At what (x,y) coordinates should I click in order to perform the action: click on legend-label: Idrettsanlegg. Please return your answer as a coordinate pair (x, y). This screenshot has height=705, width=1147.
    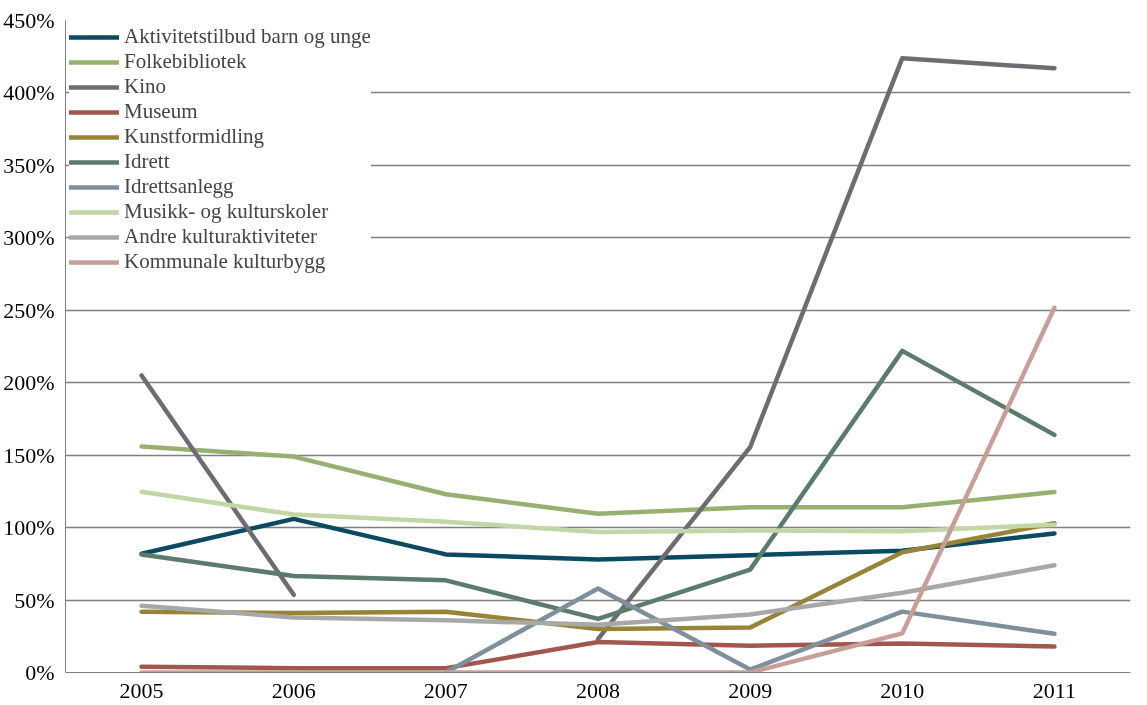
    Looking at the image, I should click on (179, 186).